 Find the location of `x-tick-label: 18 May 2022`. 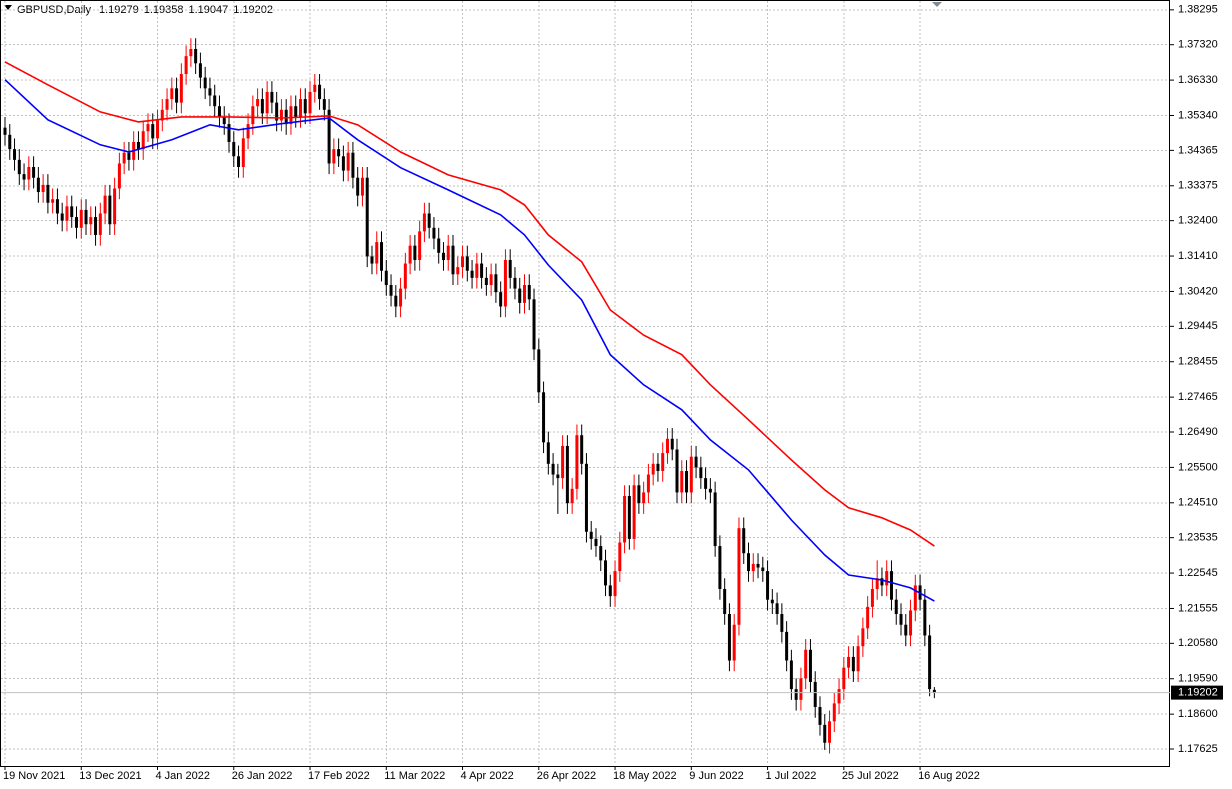

x-tick-label: 18 May 2022 is located at coordinates (645, 776).